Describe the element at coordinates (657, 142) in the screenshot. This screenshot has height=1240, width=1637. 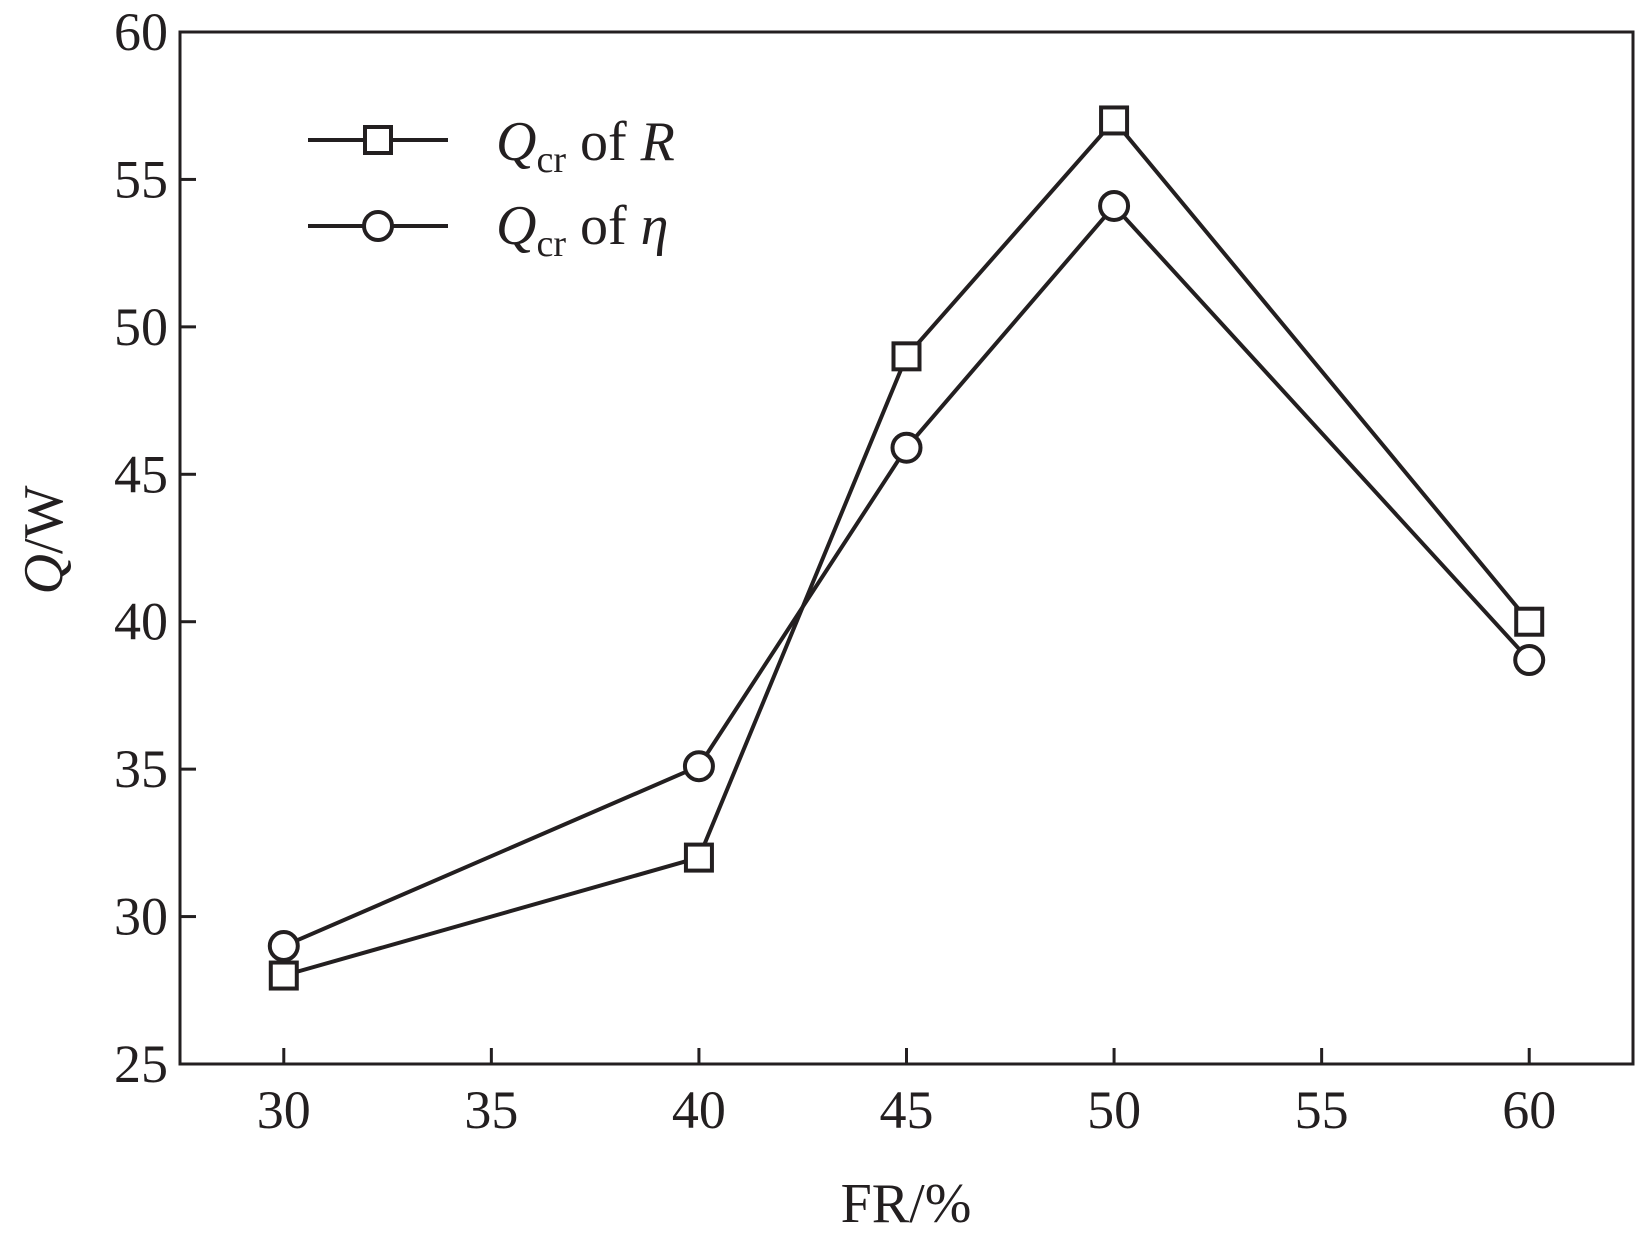
I see `legend-sym-square: R` at that location.